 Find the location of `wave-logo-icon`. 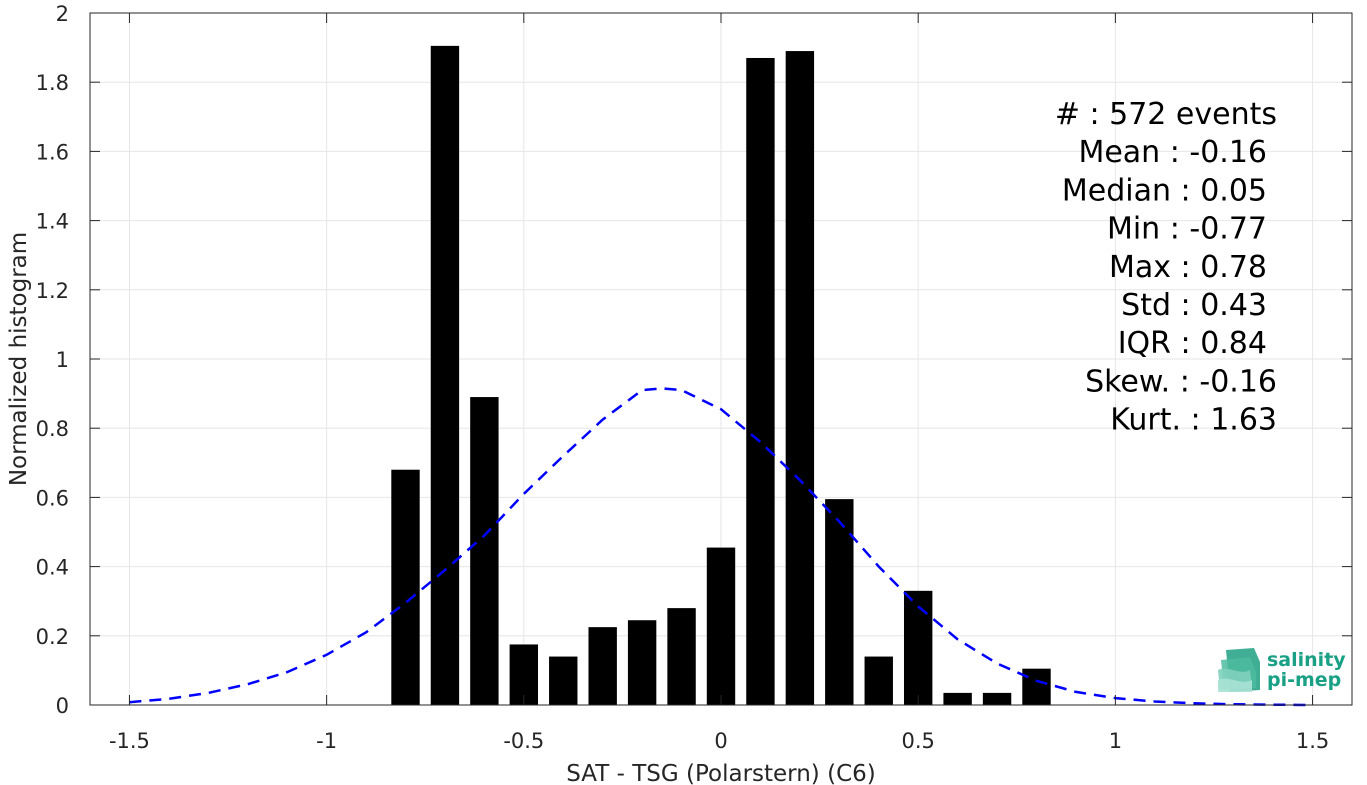

wave-logo-icon is located at coordinates (1239, 670).